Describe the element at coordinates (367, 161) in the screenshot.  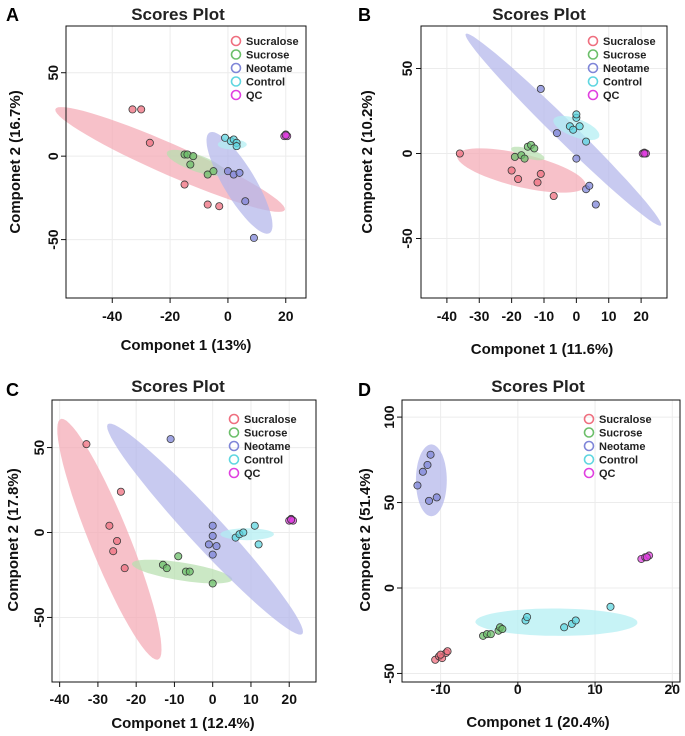
I see `panel-b-y-axis-label: Componet 2 (10.2%)` at that location.